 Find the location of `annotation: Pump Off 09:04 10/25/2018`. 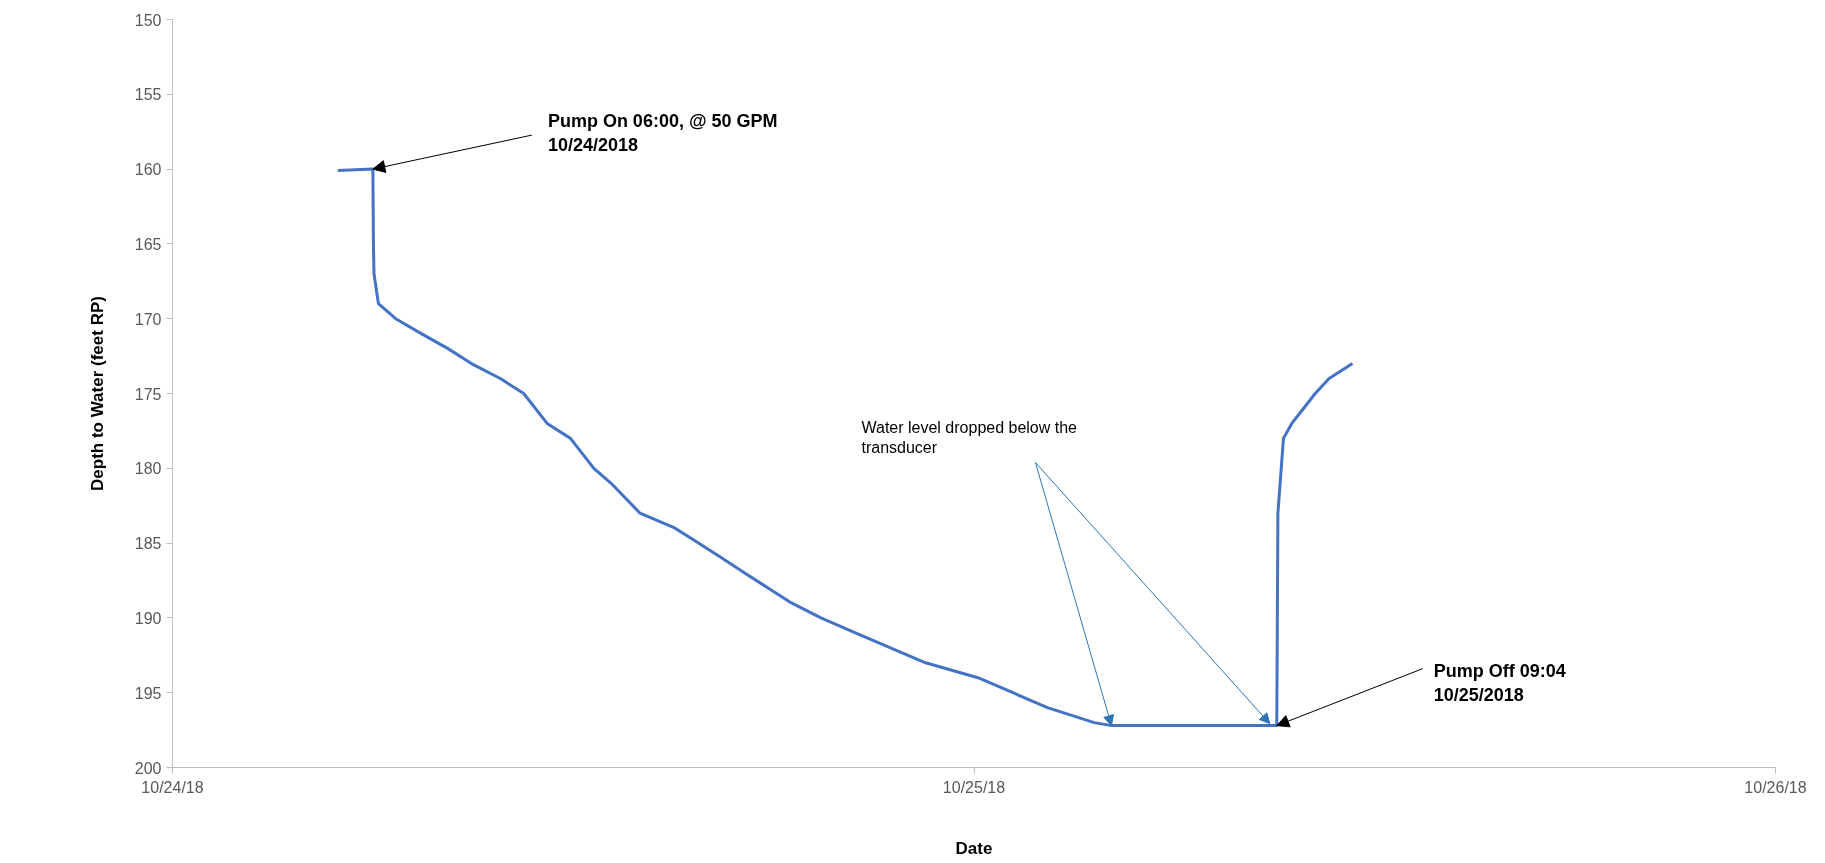

annotation: Pump Off 09:04 10/25/2018 is located at coordinates (1499, 682).